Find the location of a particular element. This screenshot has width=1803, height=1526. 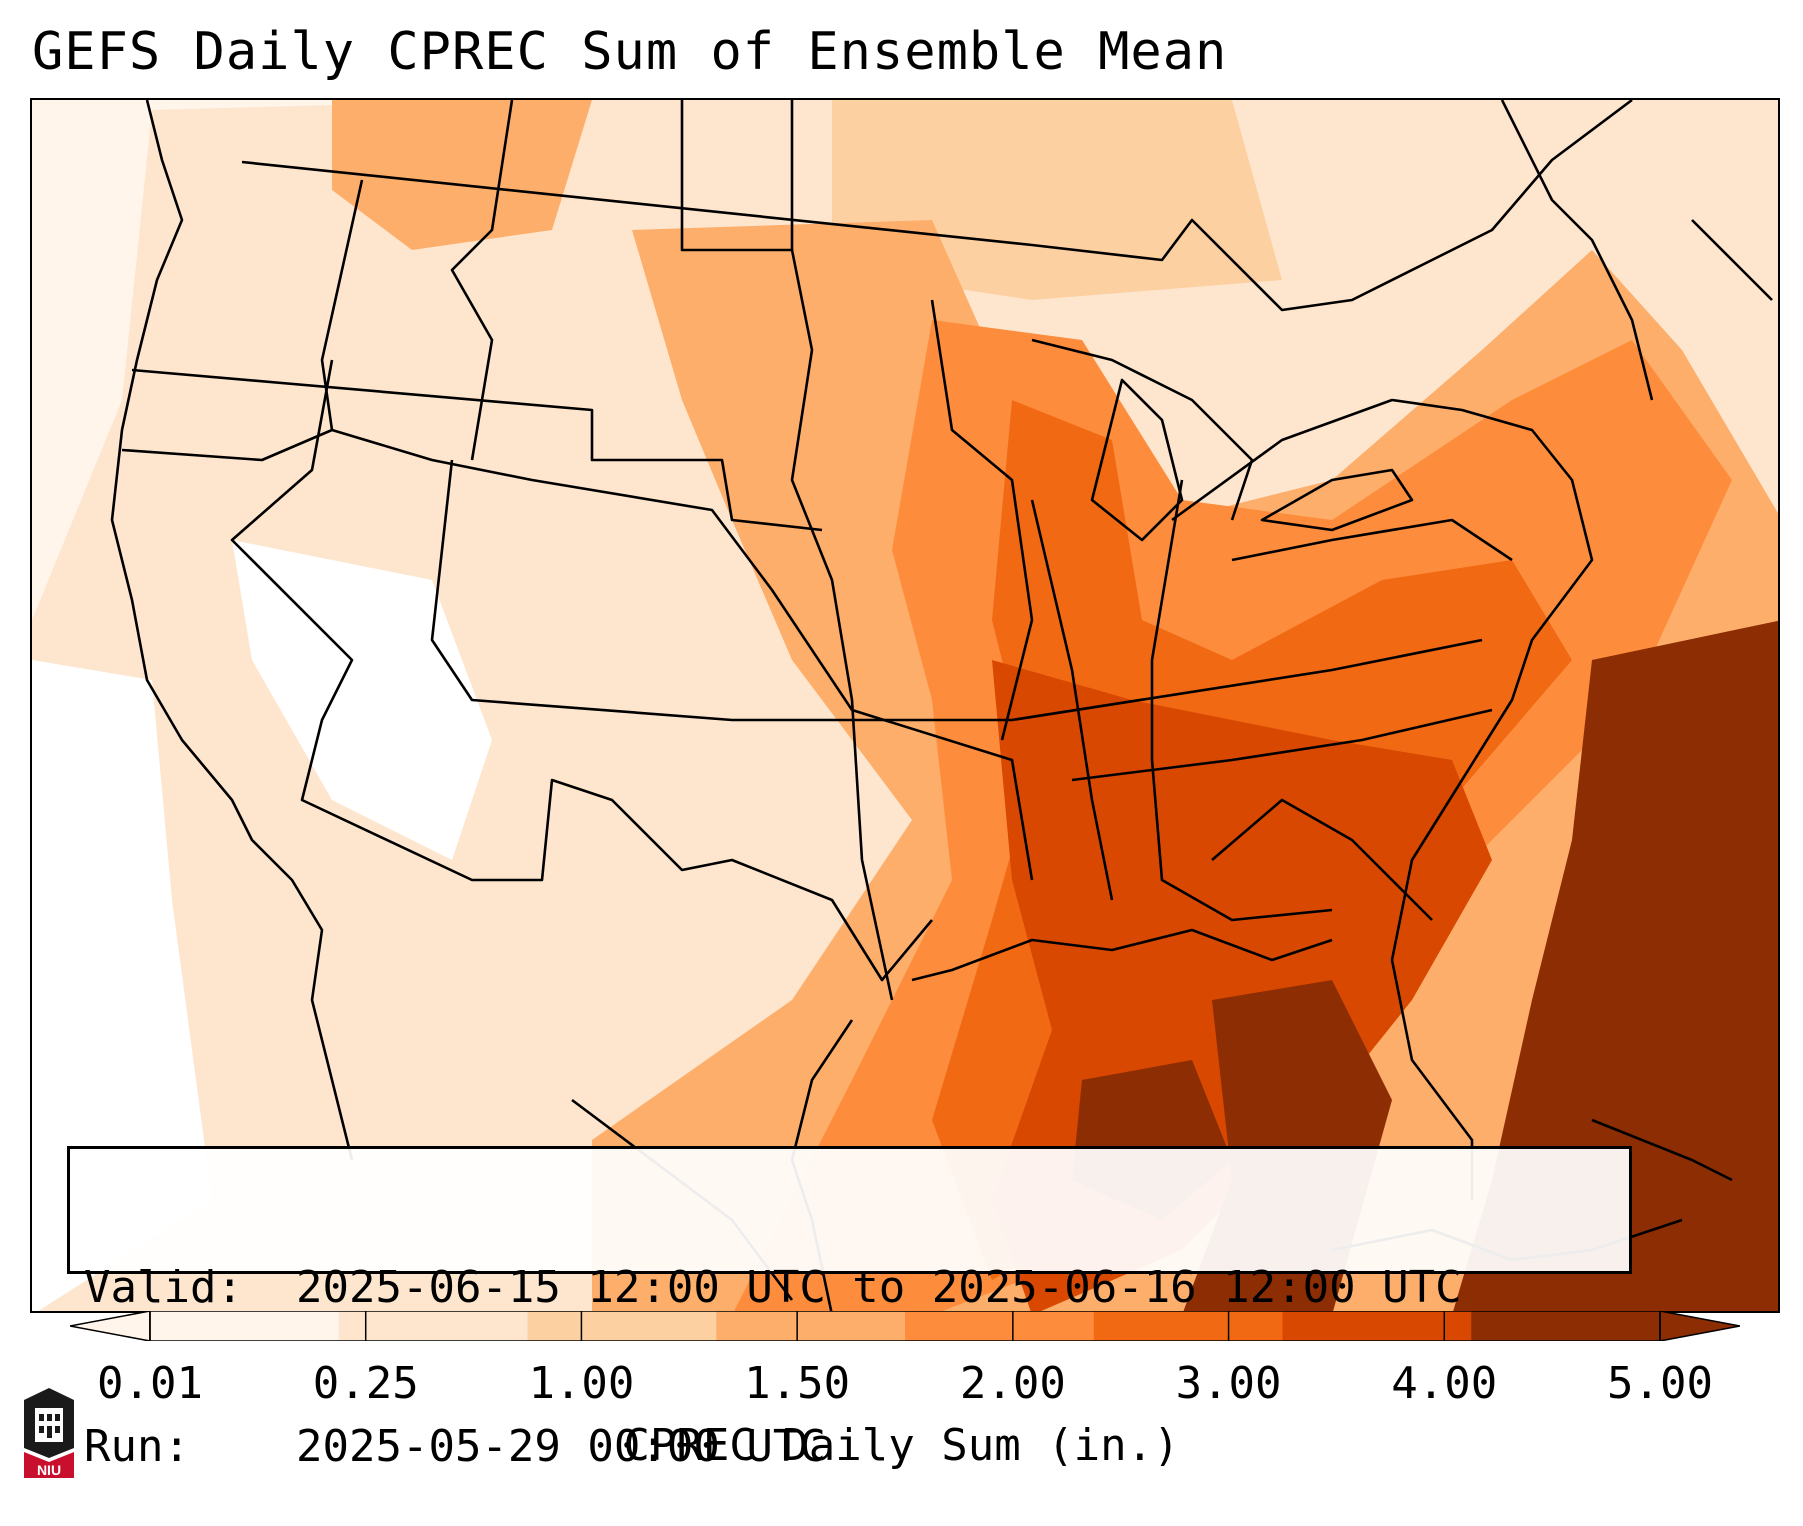

run-line: Run: 2025-05-29 00:00 UTC is located at coordinates (849, 1446).